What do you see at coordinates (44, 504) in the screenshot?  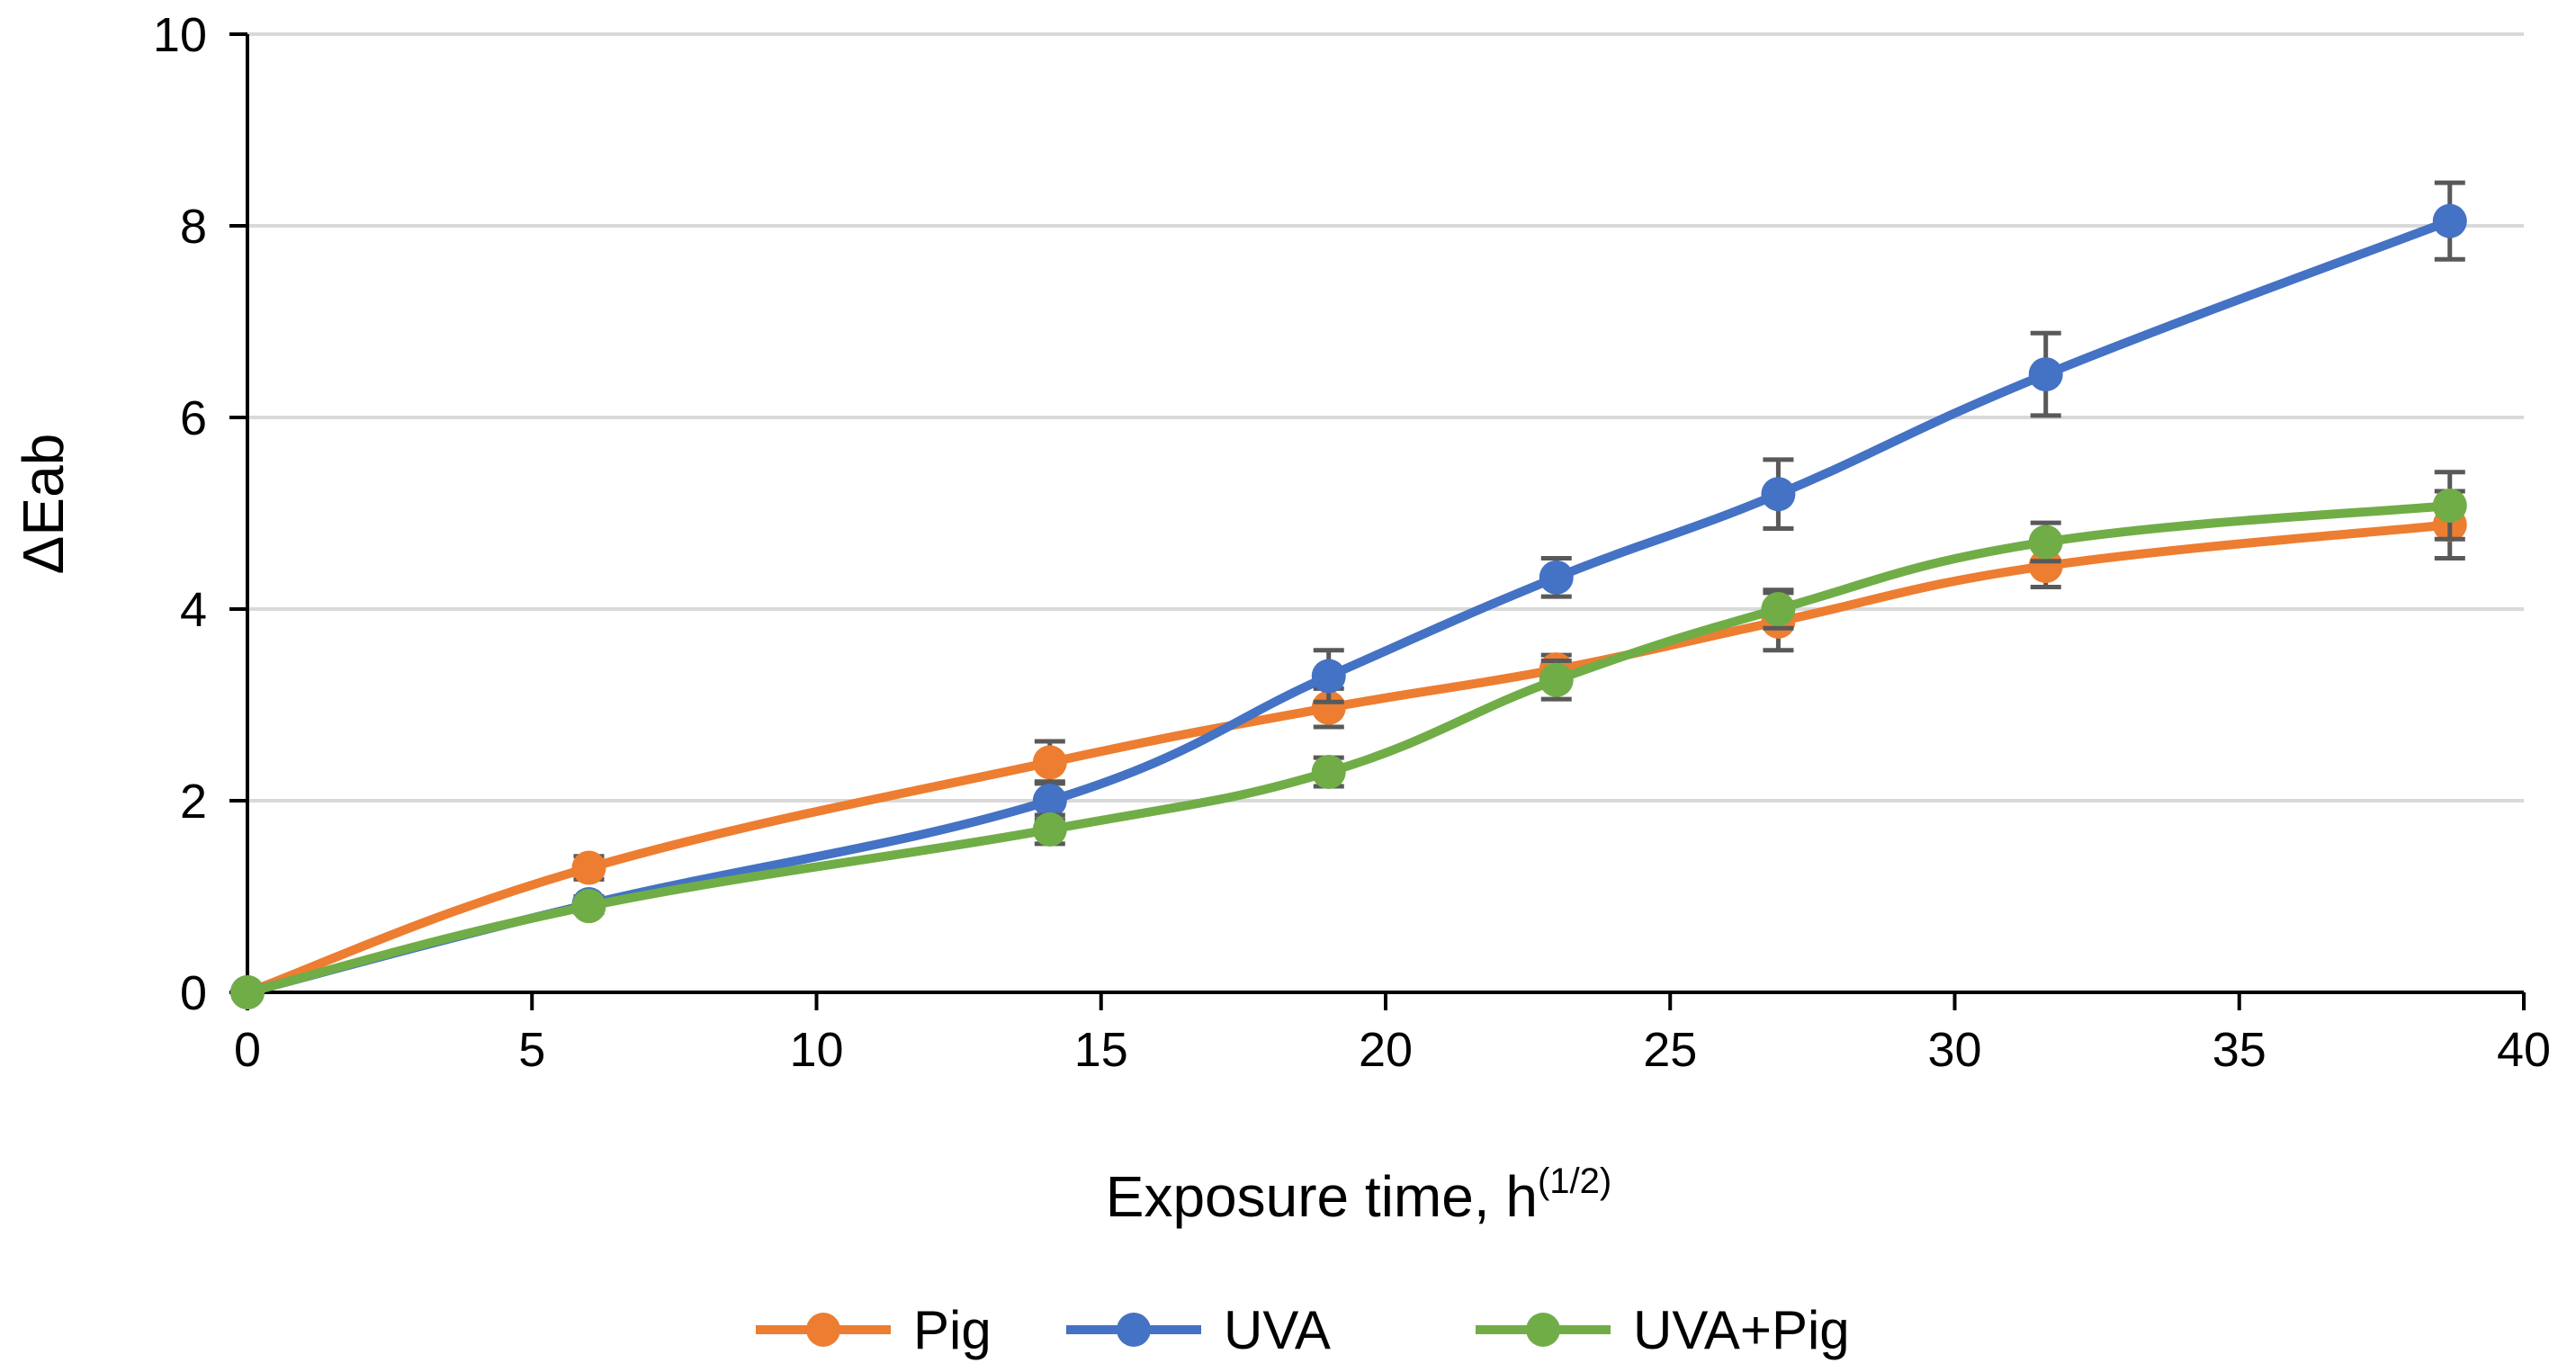 I see `y-axis-title: ΔEab` at bounding box center [44, 504].